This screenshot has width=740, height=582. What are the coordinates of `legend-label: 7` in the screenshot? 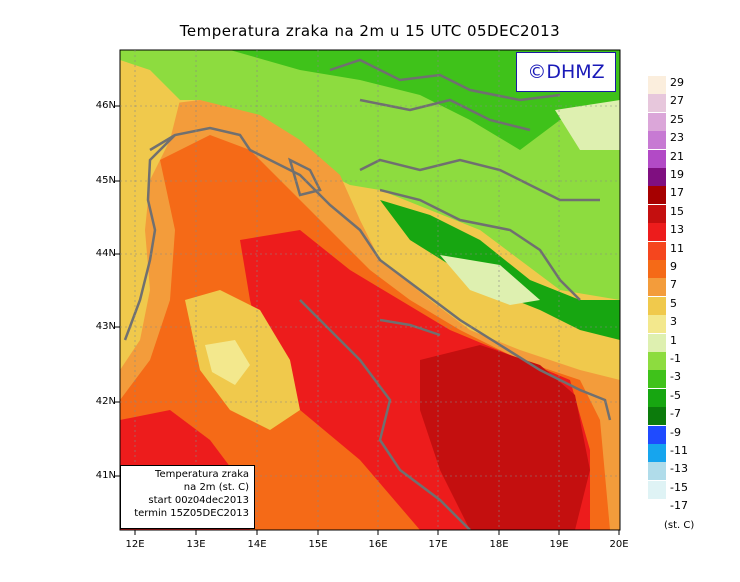 It's located at (673, 285).